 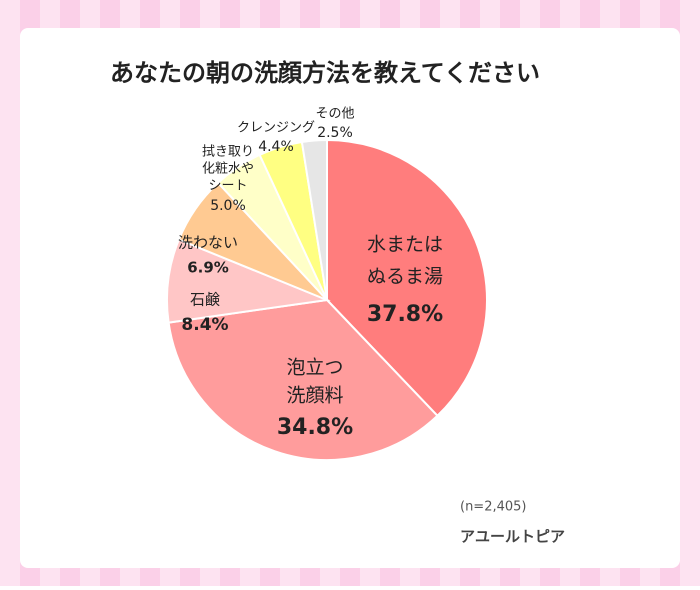 I want to click on slice-label: 拭き取り, so click(x=228, y=152).